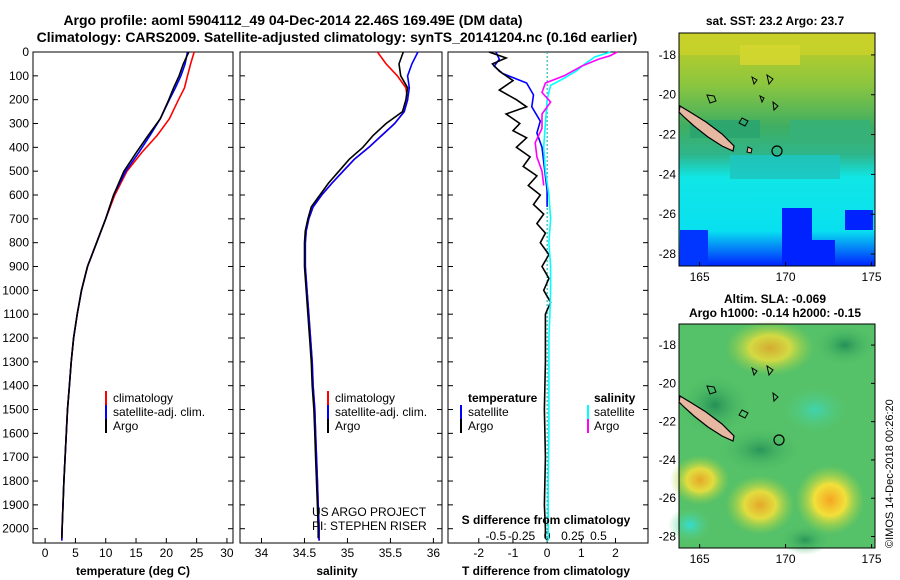 The image size is (900, 580). Describe the element at coordinates (19, 243) in the screenshot. I see `y-tick-label: 800` at that location.